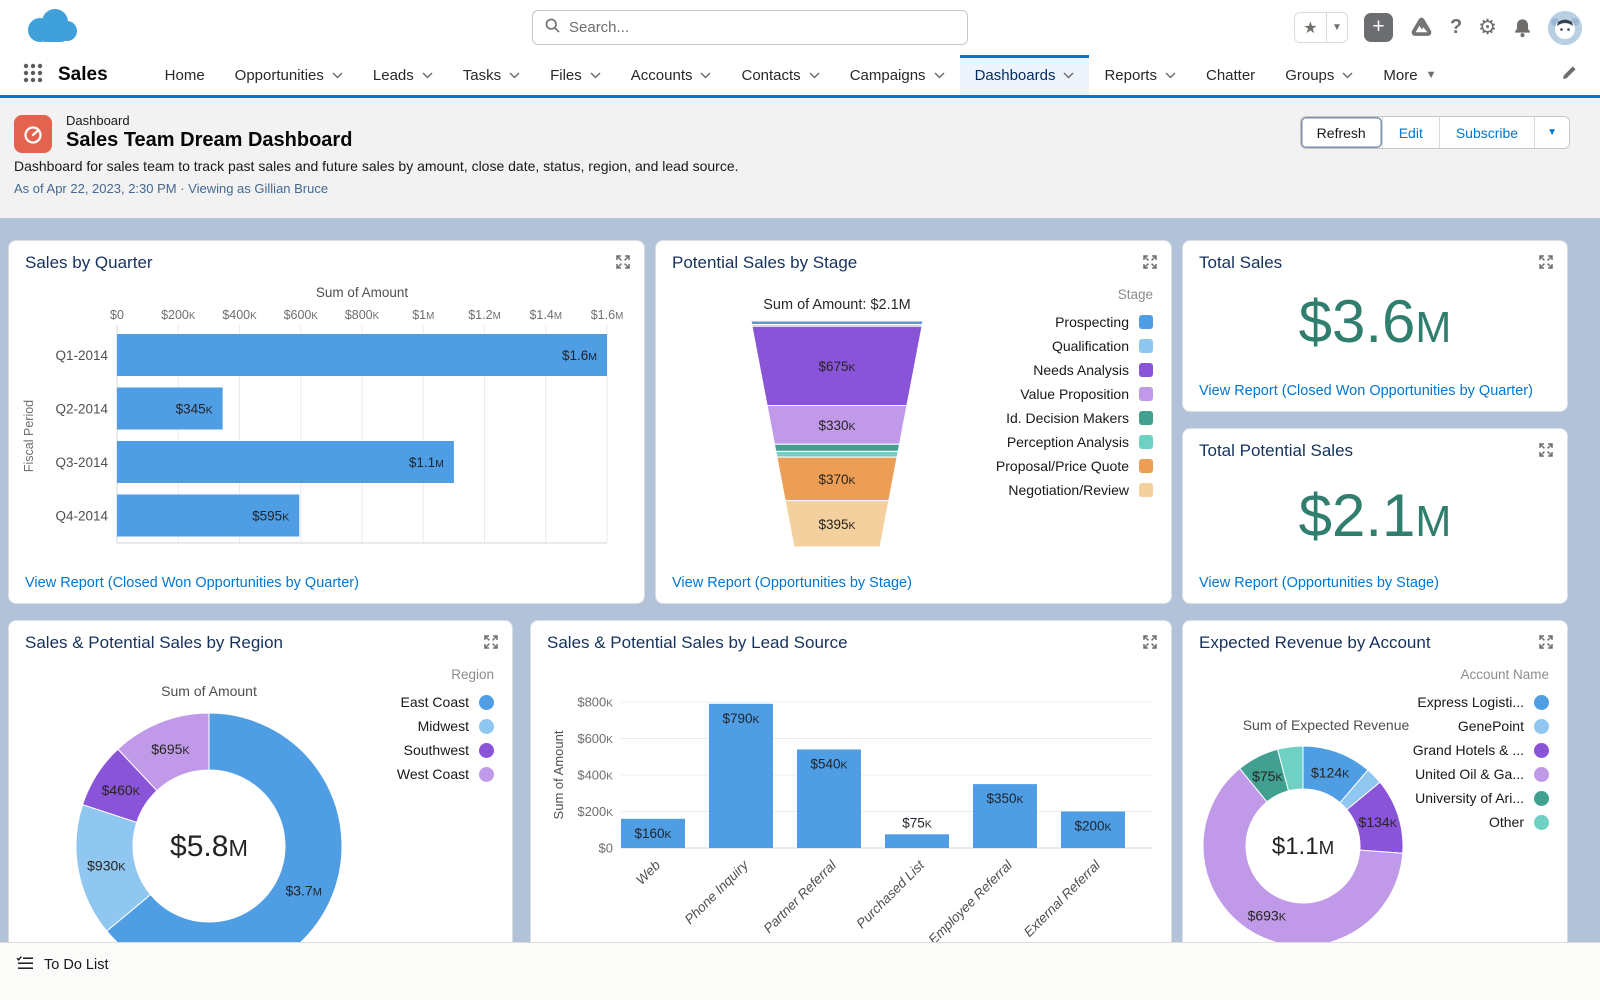  What do you see at coordinates (1341, 132) in the screenshot?
I see `refresh-button: Refresh` at bounding box center [1341, 132].